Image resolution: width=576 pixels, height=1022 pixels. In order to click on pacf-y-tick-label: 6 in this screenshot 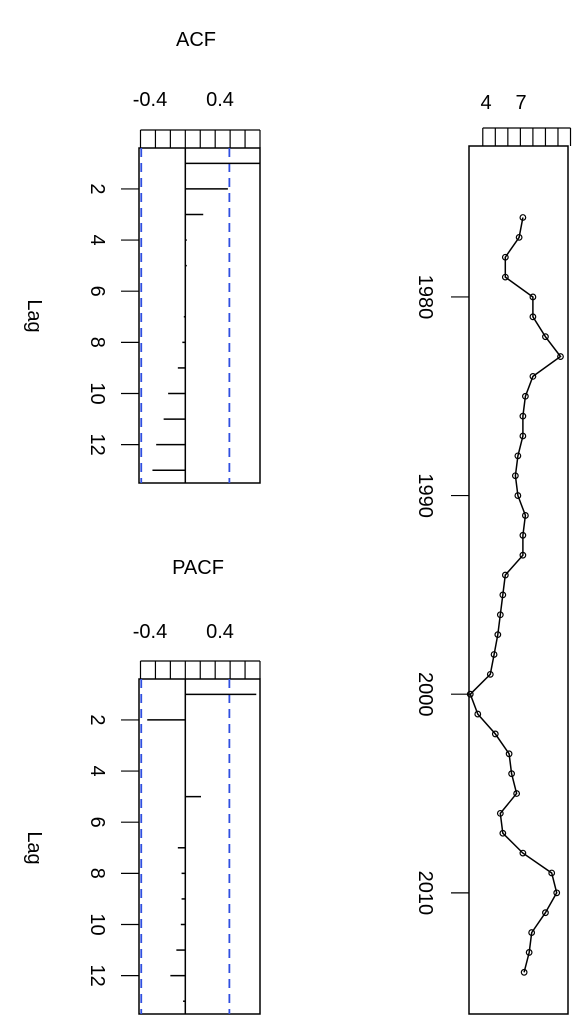, I will do `click(97, 822)`.